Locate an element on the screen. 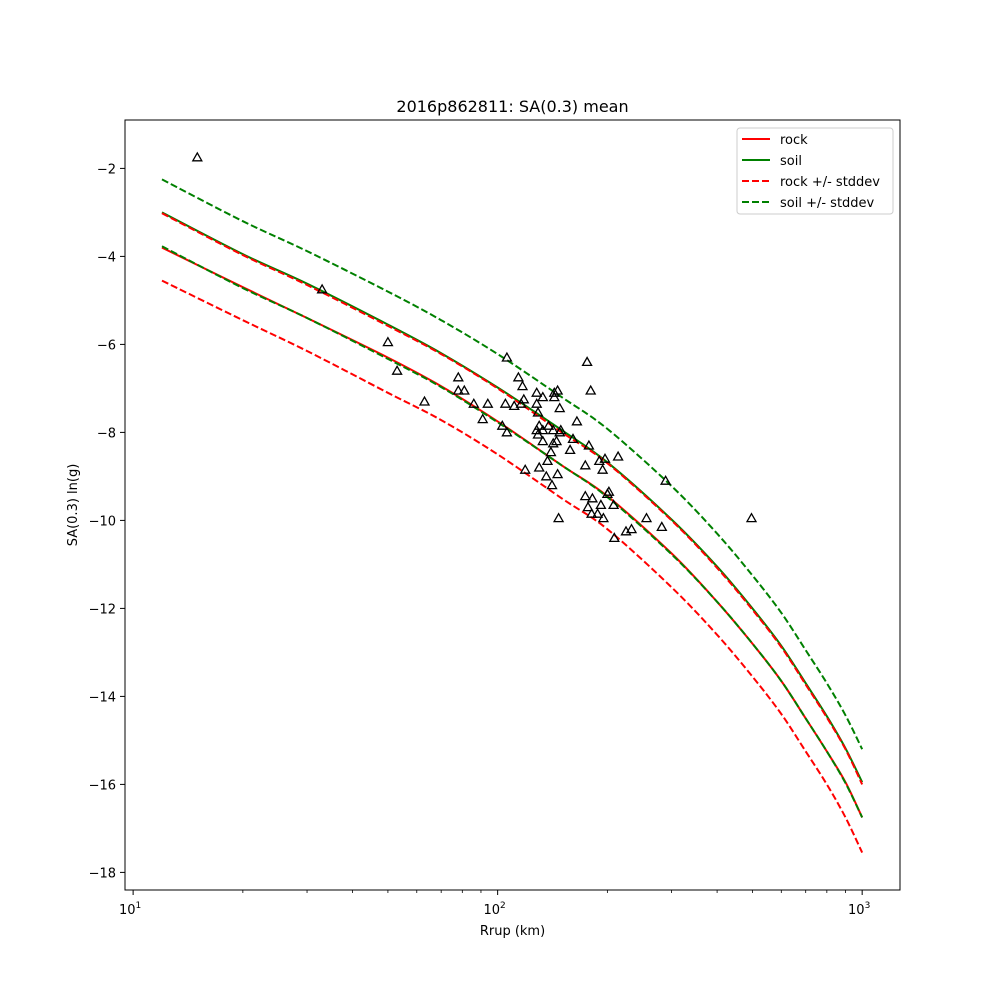  y-tick-label: −6 is located at coordinates (106, 345).